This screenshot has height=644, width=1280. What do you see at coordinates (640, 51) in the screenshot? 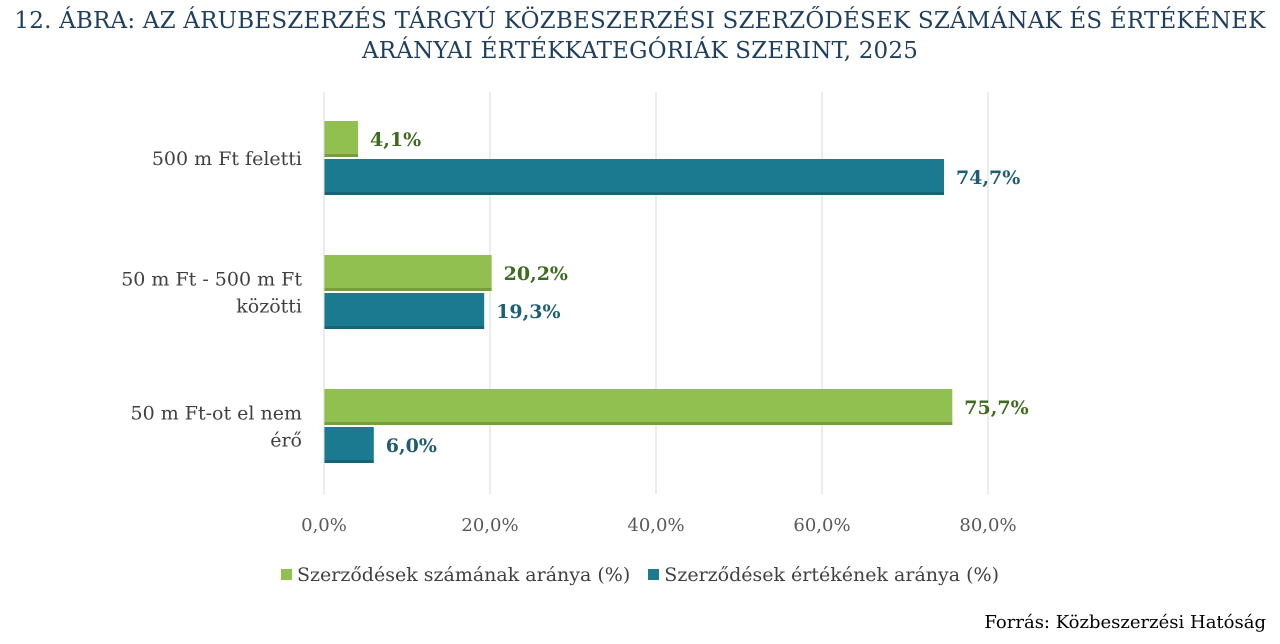
I see `chart-title-line-2: ARÁNYAI ÉRTÉKKATEGÓRIÁK SZERINT, 2025` at bounding box center [640, 51].